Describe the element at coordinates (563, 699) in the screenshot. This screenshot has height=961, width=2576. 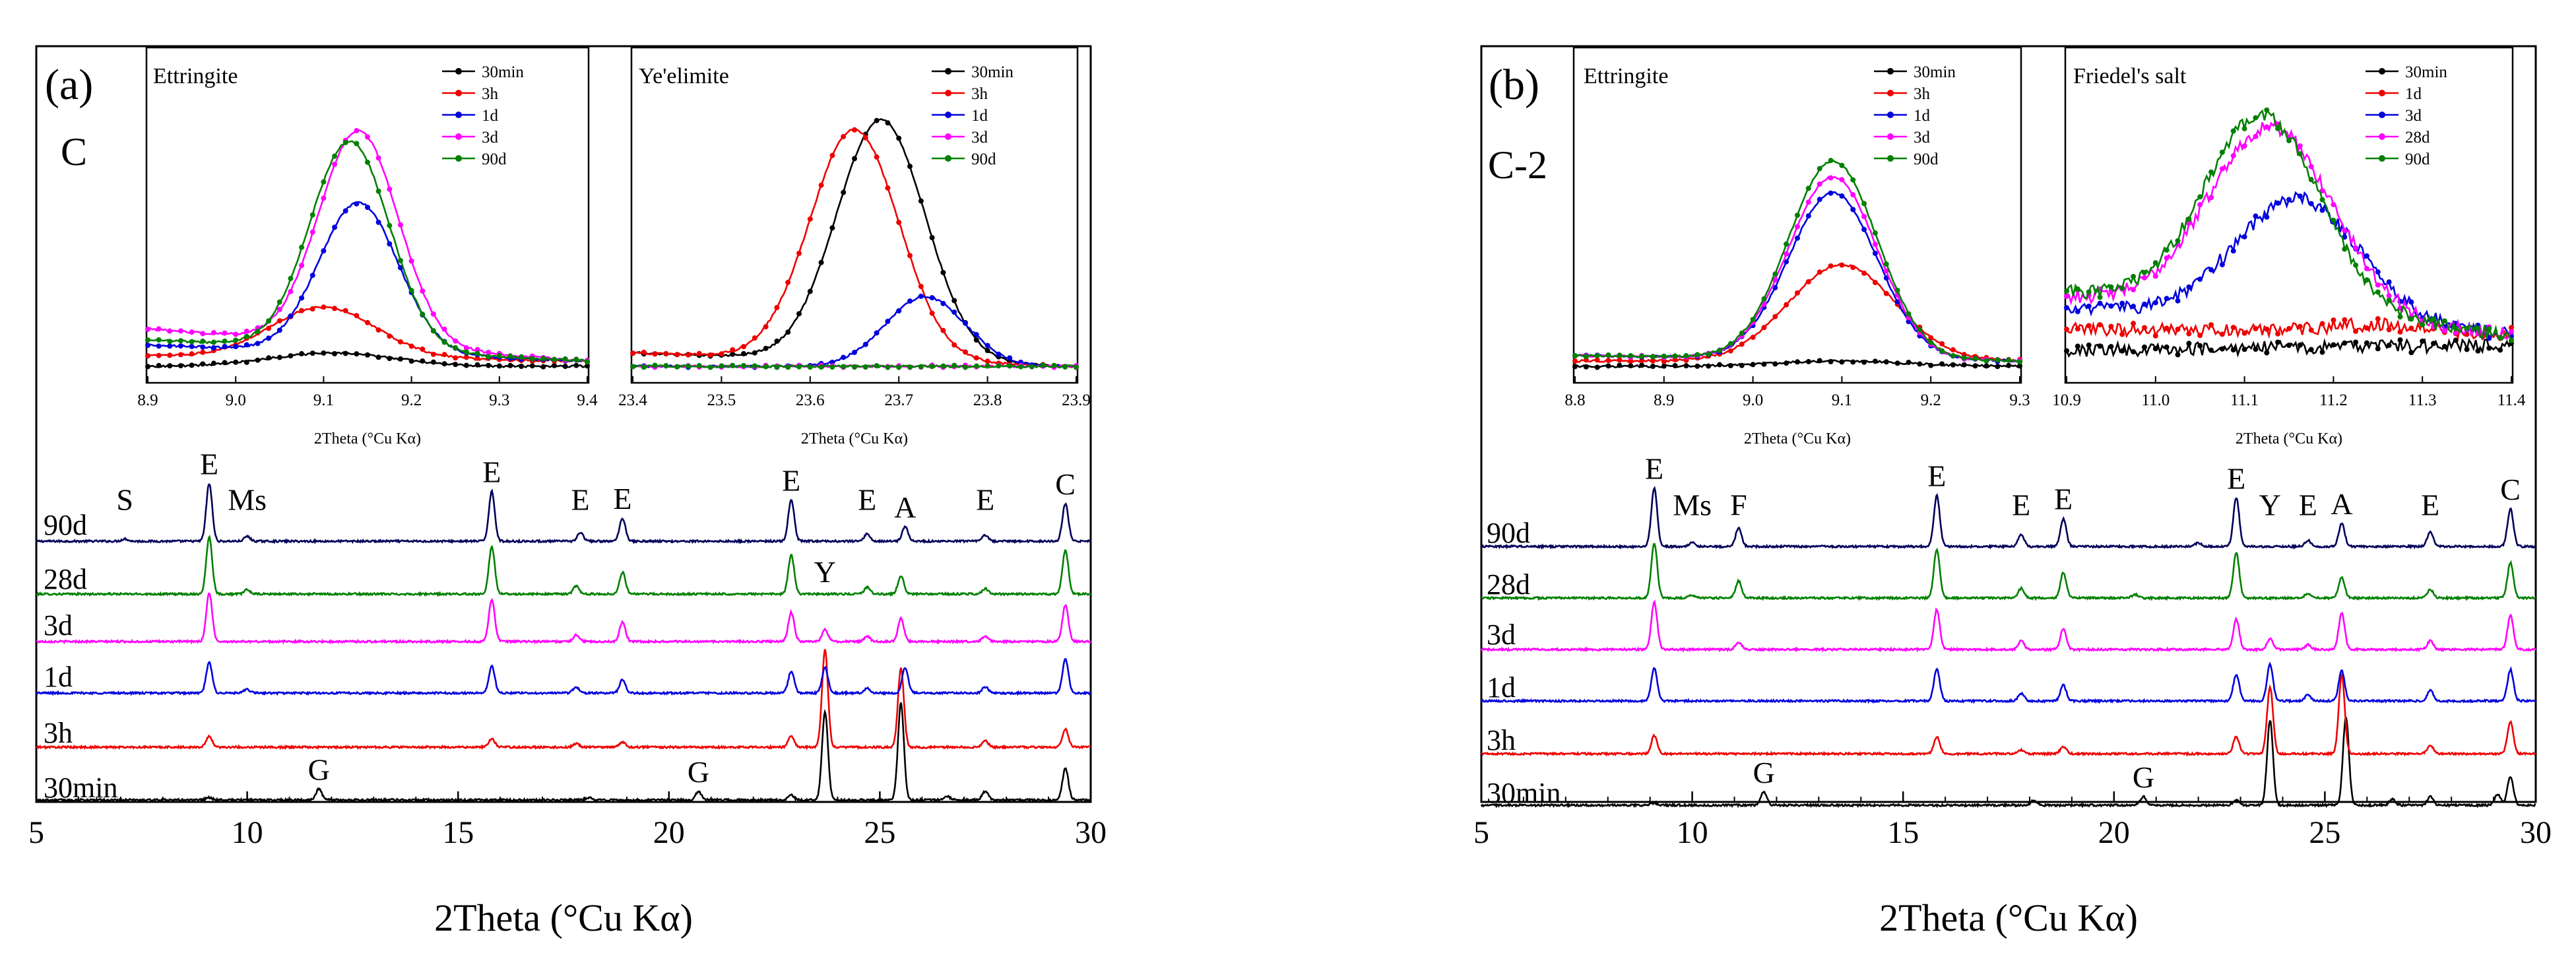
I see `series-line-3h` at that location.